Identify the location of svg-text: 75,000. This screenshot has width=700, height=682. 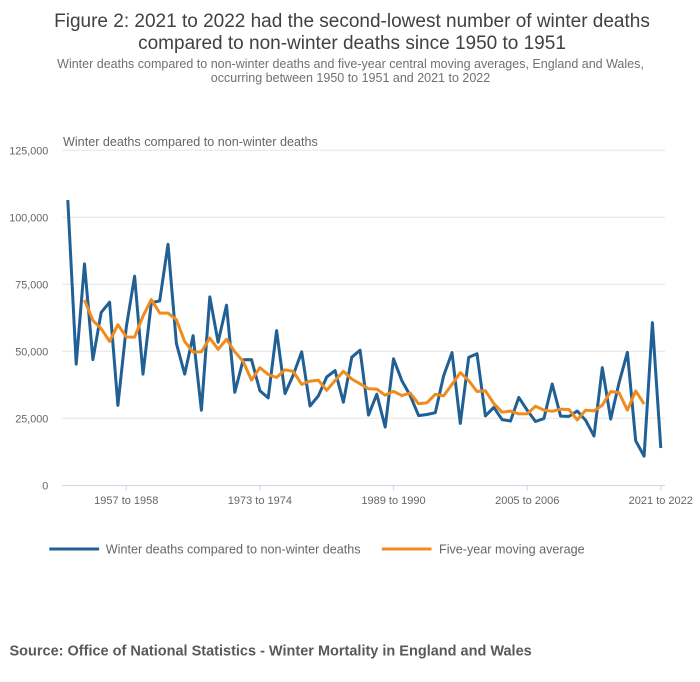
(31, 286).